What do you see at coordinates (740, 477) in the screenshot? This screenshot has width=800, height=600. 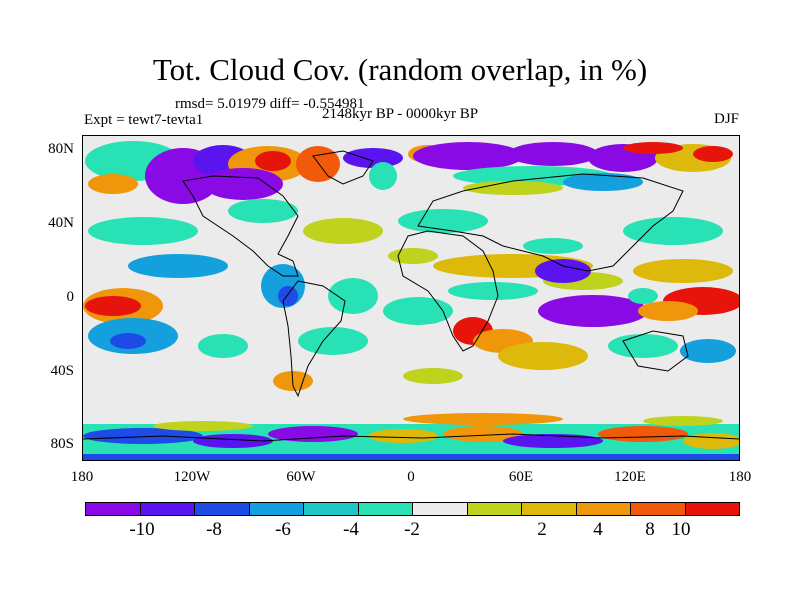 I see `lon-label-180e: 180` at bounding box center [740, 477].